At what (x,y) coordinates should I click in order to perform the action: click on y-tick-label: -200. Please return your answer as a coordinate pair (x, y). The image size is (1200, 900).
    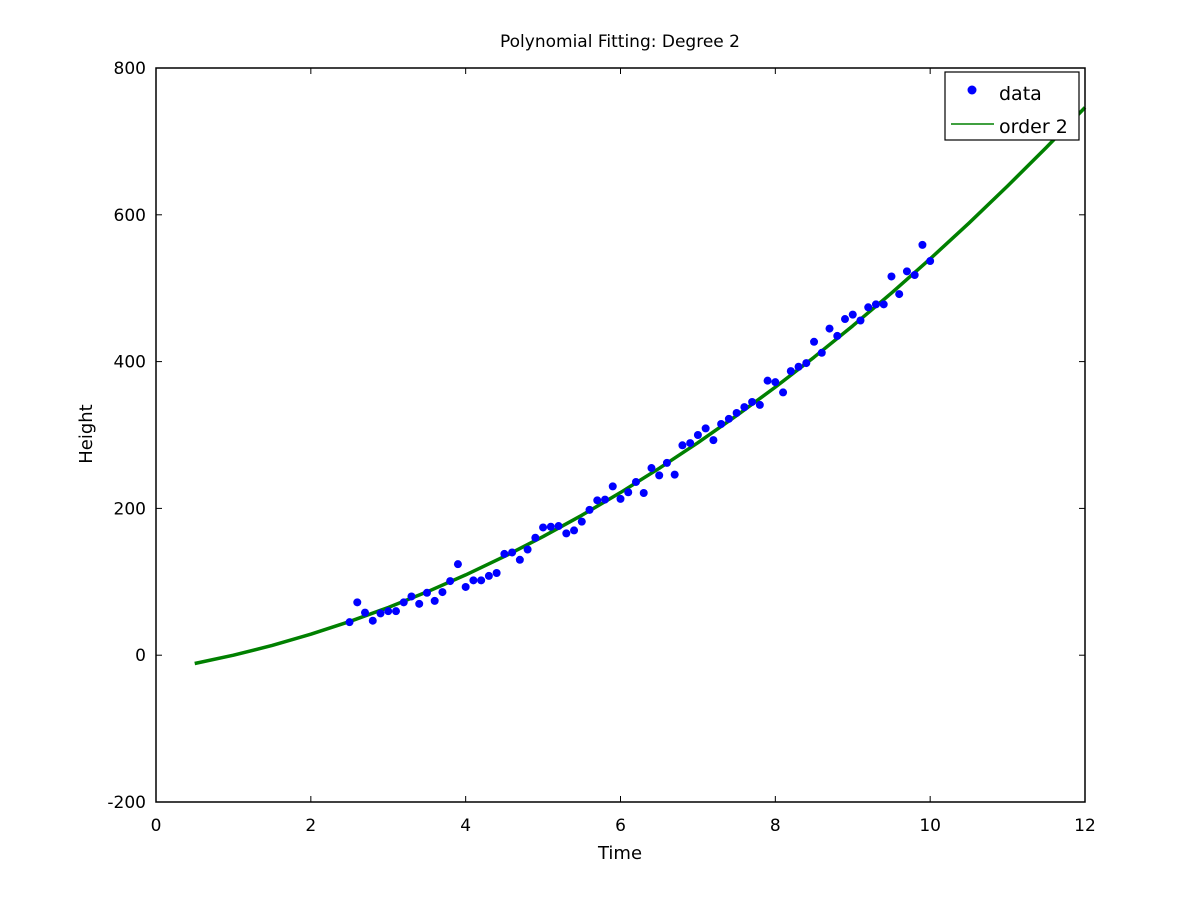
    Looking at the image, I should click on (126, 803).